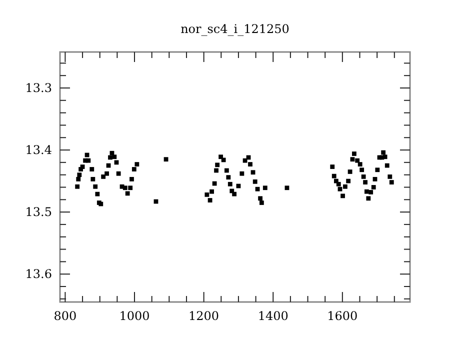  I want to click on y-tick-label: 13.3, so click(38, 87).